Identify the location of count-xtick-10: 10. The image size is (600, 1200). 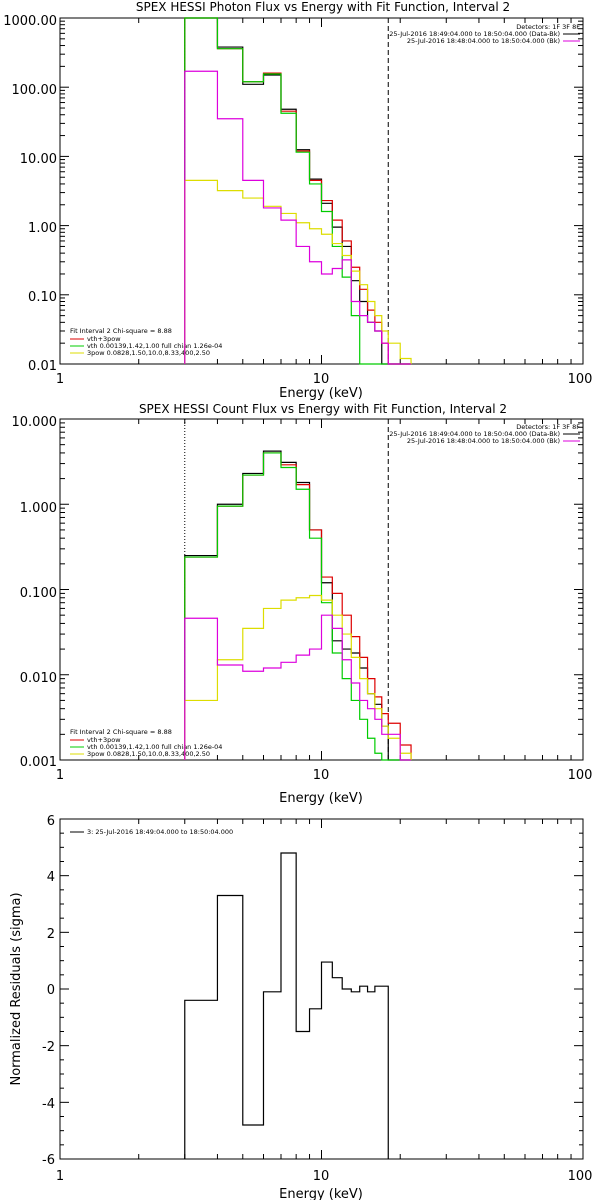
(321, 775).